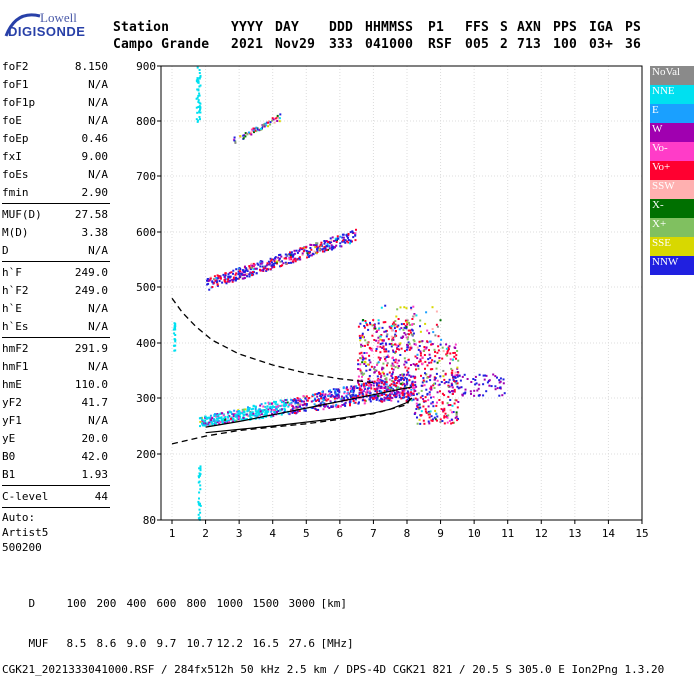 The height and width of the screenshot is (690, 700). What do you see at coordinates (15, 232) in the screenshot?
I see `param-name: M(D)` at bounding box center [15, 232].